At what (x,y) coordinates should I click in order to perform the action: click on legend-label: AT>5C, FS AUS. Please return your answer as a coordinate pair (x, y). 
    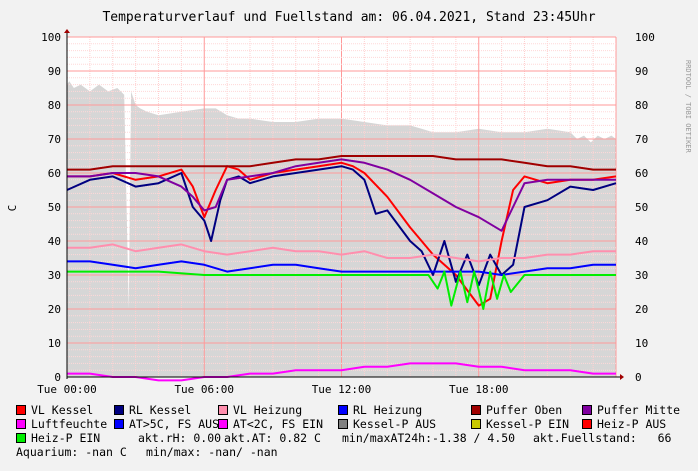
    Looking at the image, I should click on (174, 424).